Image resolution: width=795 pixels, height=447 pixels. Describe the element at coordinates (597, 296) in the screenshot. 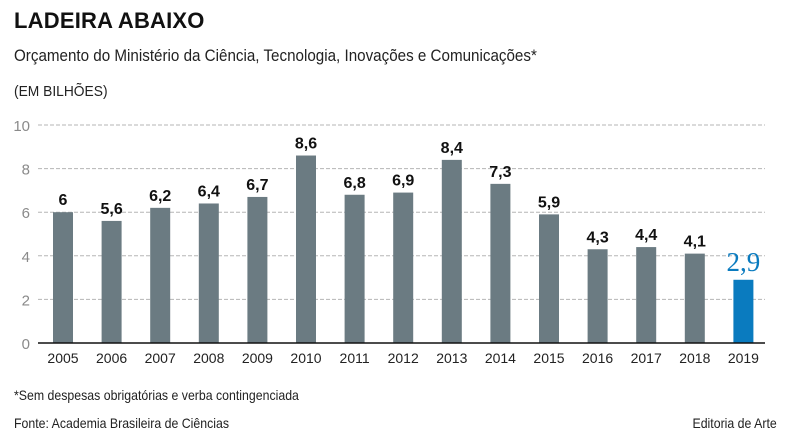

I see `bar-2016` at that location.